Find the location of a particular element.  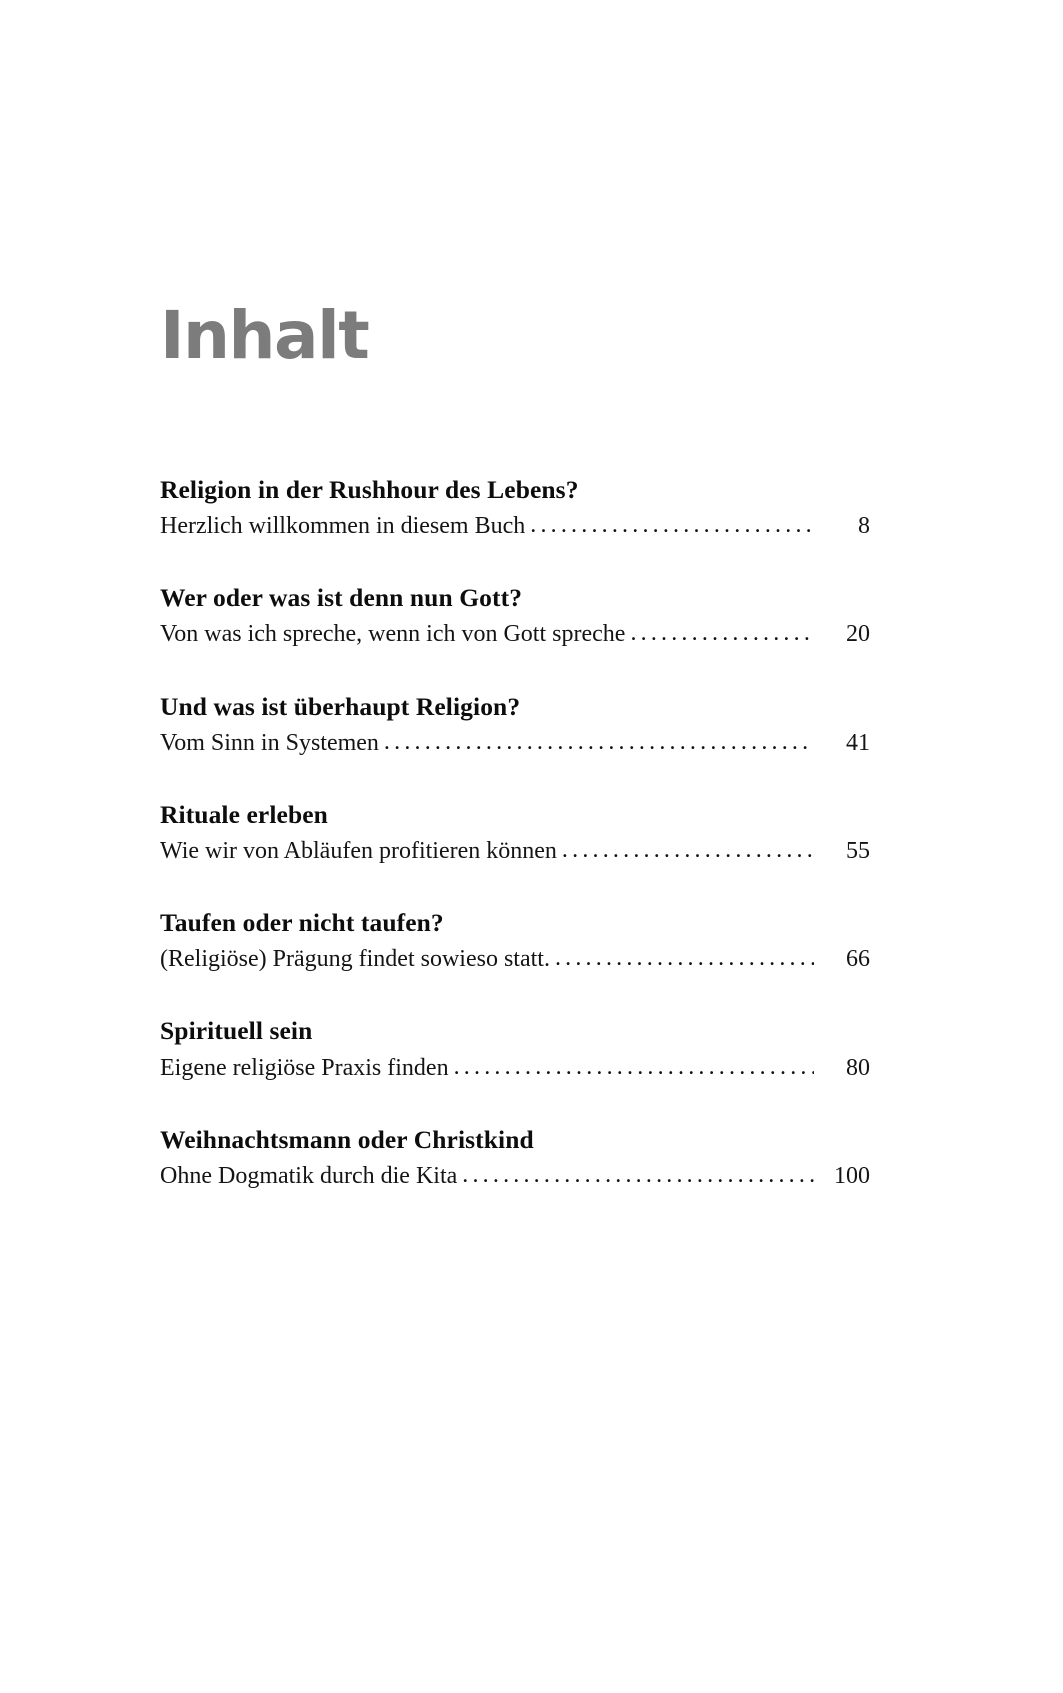

toc-entry-title: Wer oder was ist denn nun Gott? is located at coordinates (341, 598).